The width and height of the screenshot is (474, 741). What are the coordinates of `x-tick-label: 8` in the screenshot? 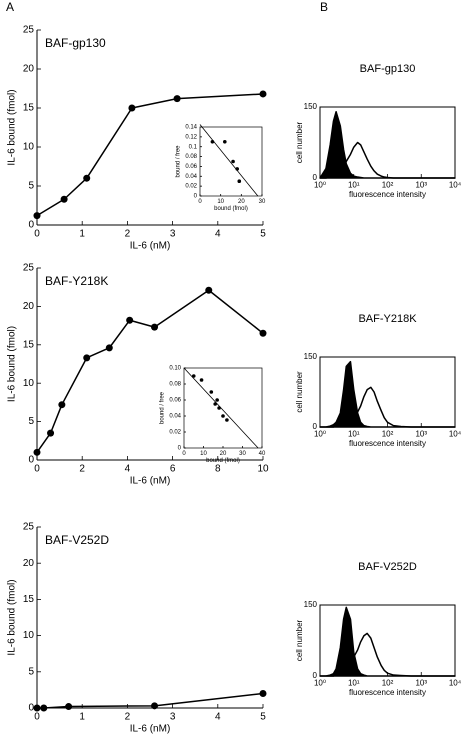 It's located at (218, 469).